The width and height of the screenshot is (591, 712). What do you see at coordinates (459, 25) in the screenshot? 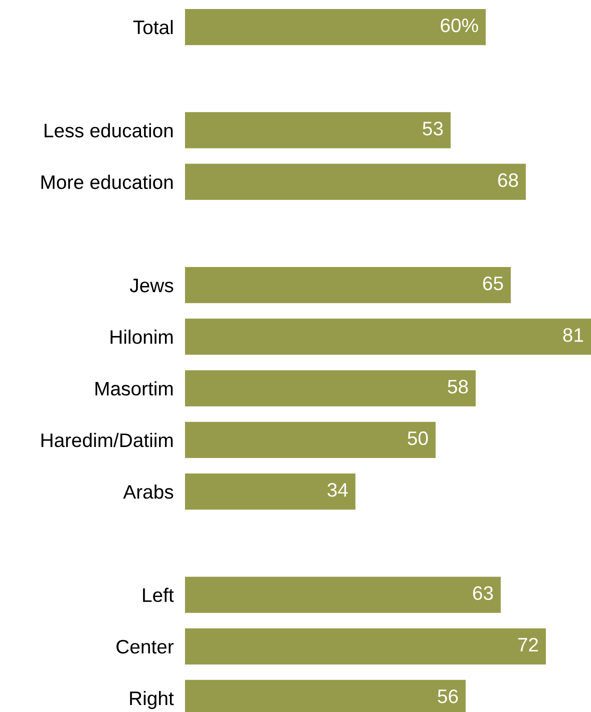
I see `data-label: 60%` at bounding box center [459, 25].